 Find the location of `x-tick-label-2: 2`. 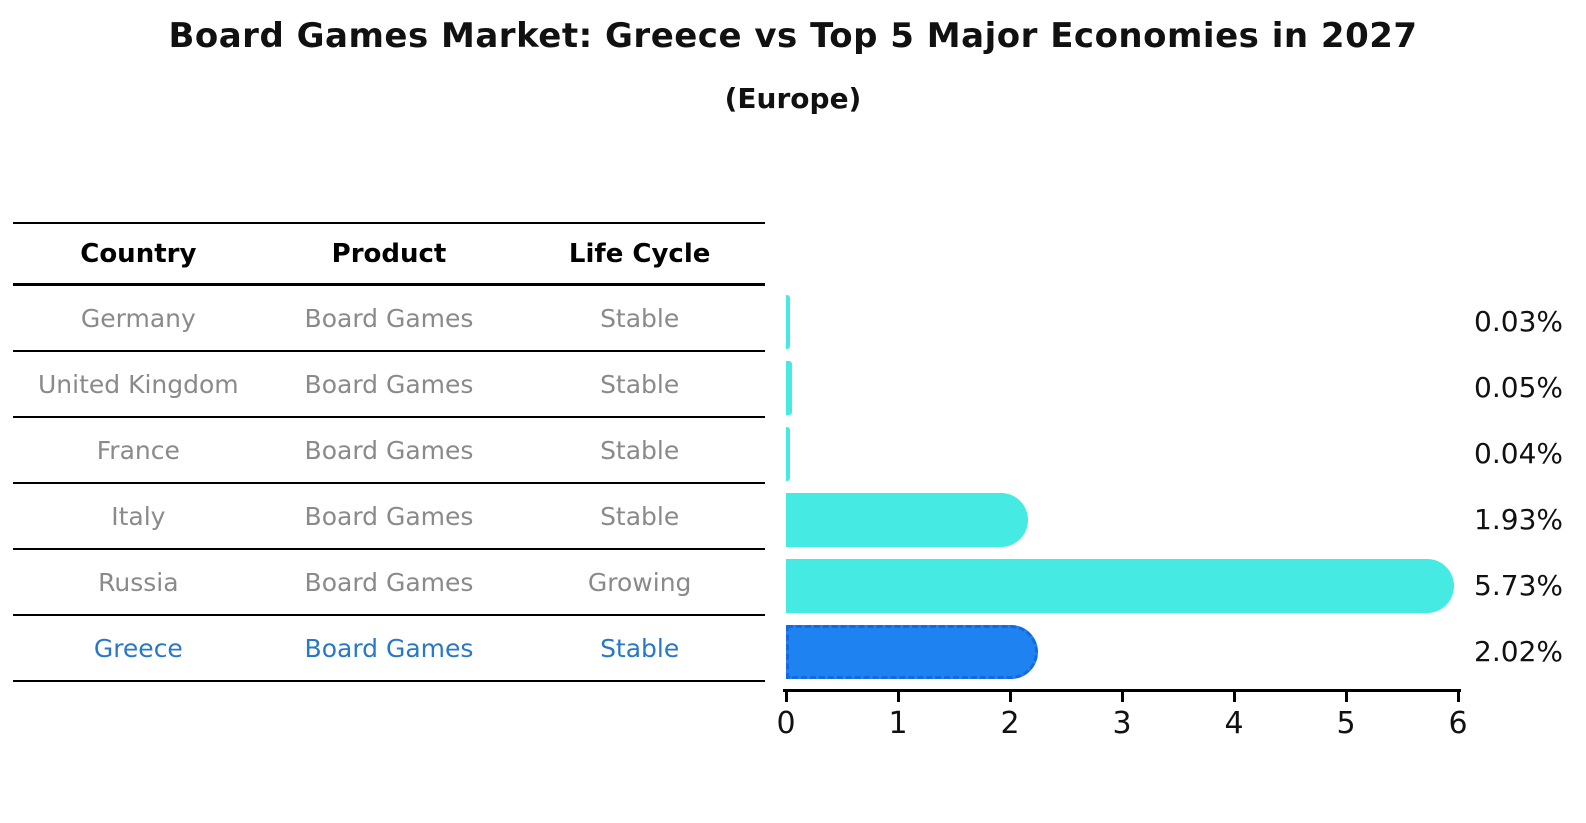

x-tick-label-2: 2 is located at coordinates (1010, 723).